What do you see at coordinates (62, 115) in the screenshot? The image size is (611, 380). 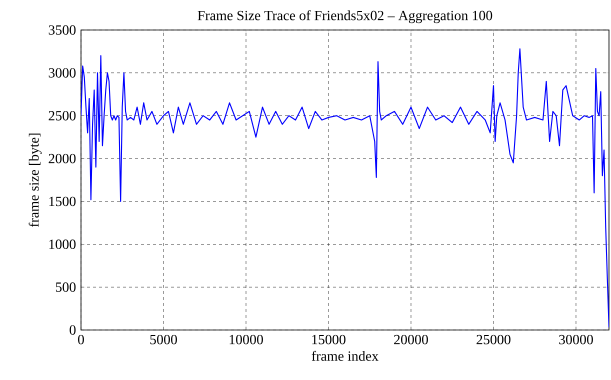 I see `y-tick-label: 2500` at bounding box center [62, 115].